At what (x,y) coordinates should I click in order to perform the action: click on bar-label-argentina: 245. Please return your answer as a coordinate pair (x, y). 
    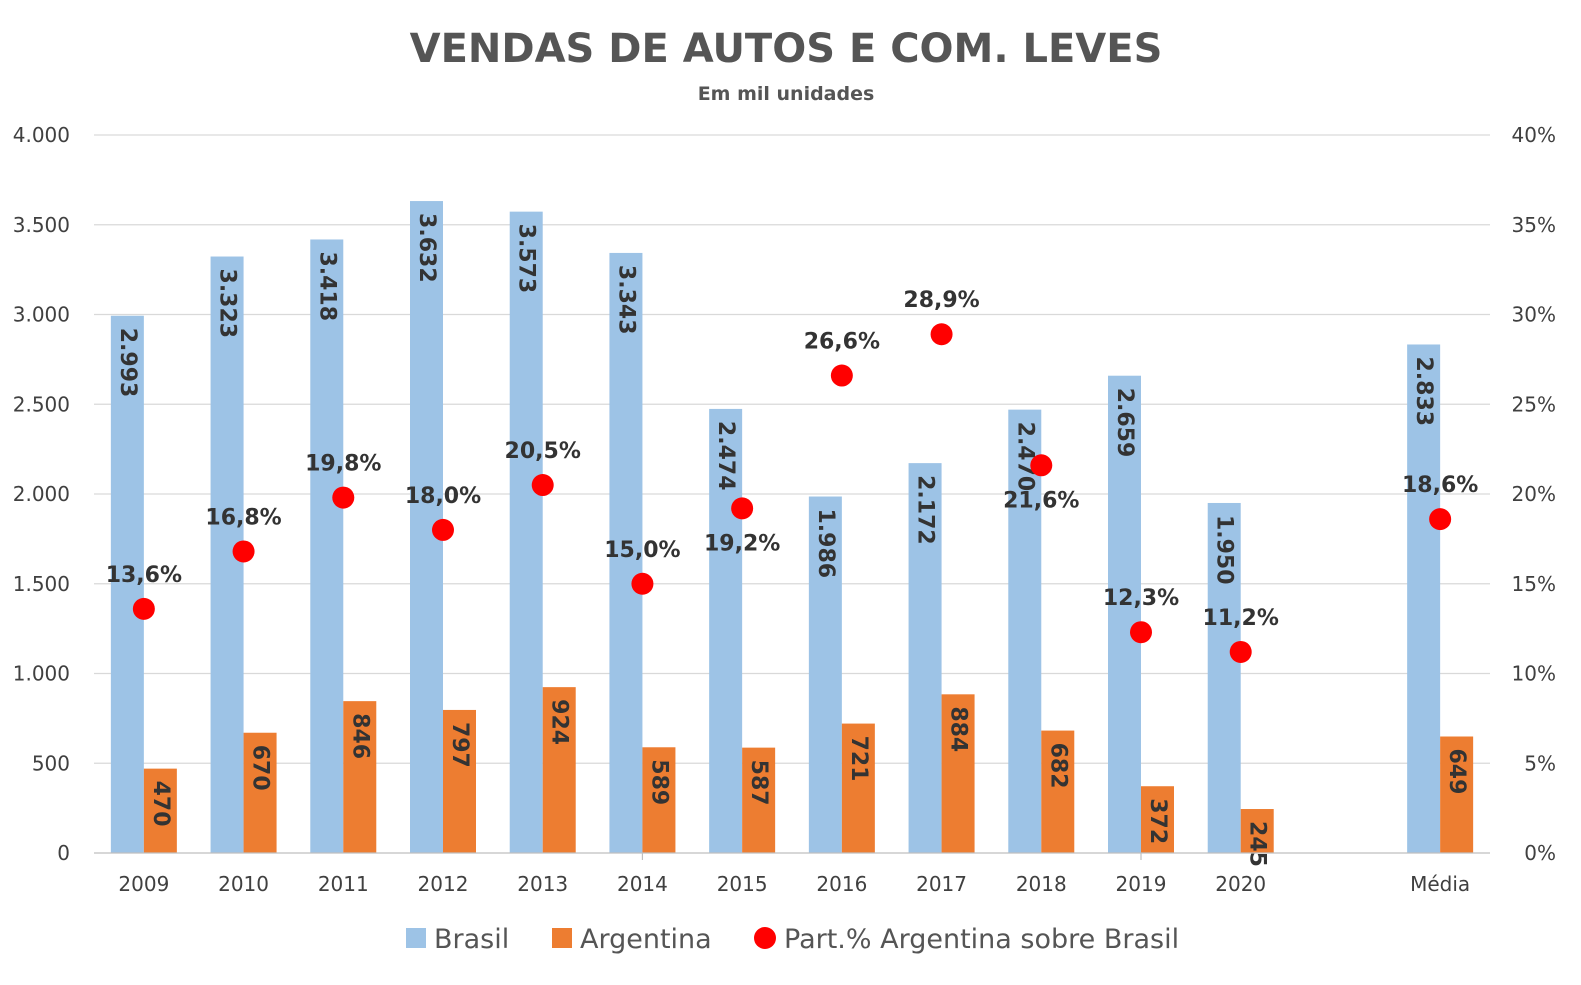
    Looking at the image, I should click on (1257, 844).